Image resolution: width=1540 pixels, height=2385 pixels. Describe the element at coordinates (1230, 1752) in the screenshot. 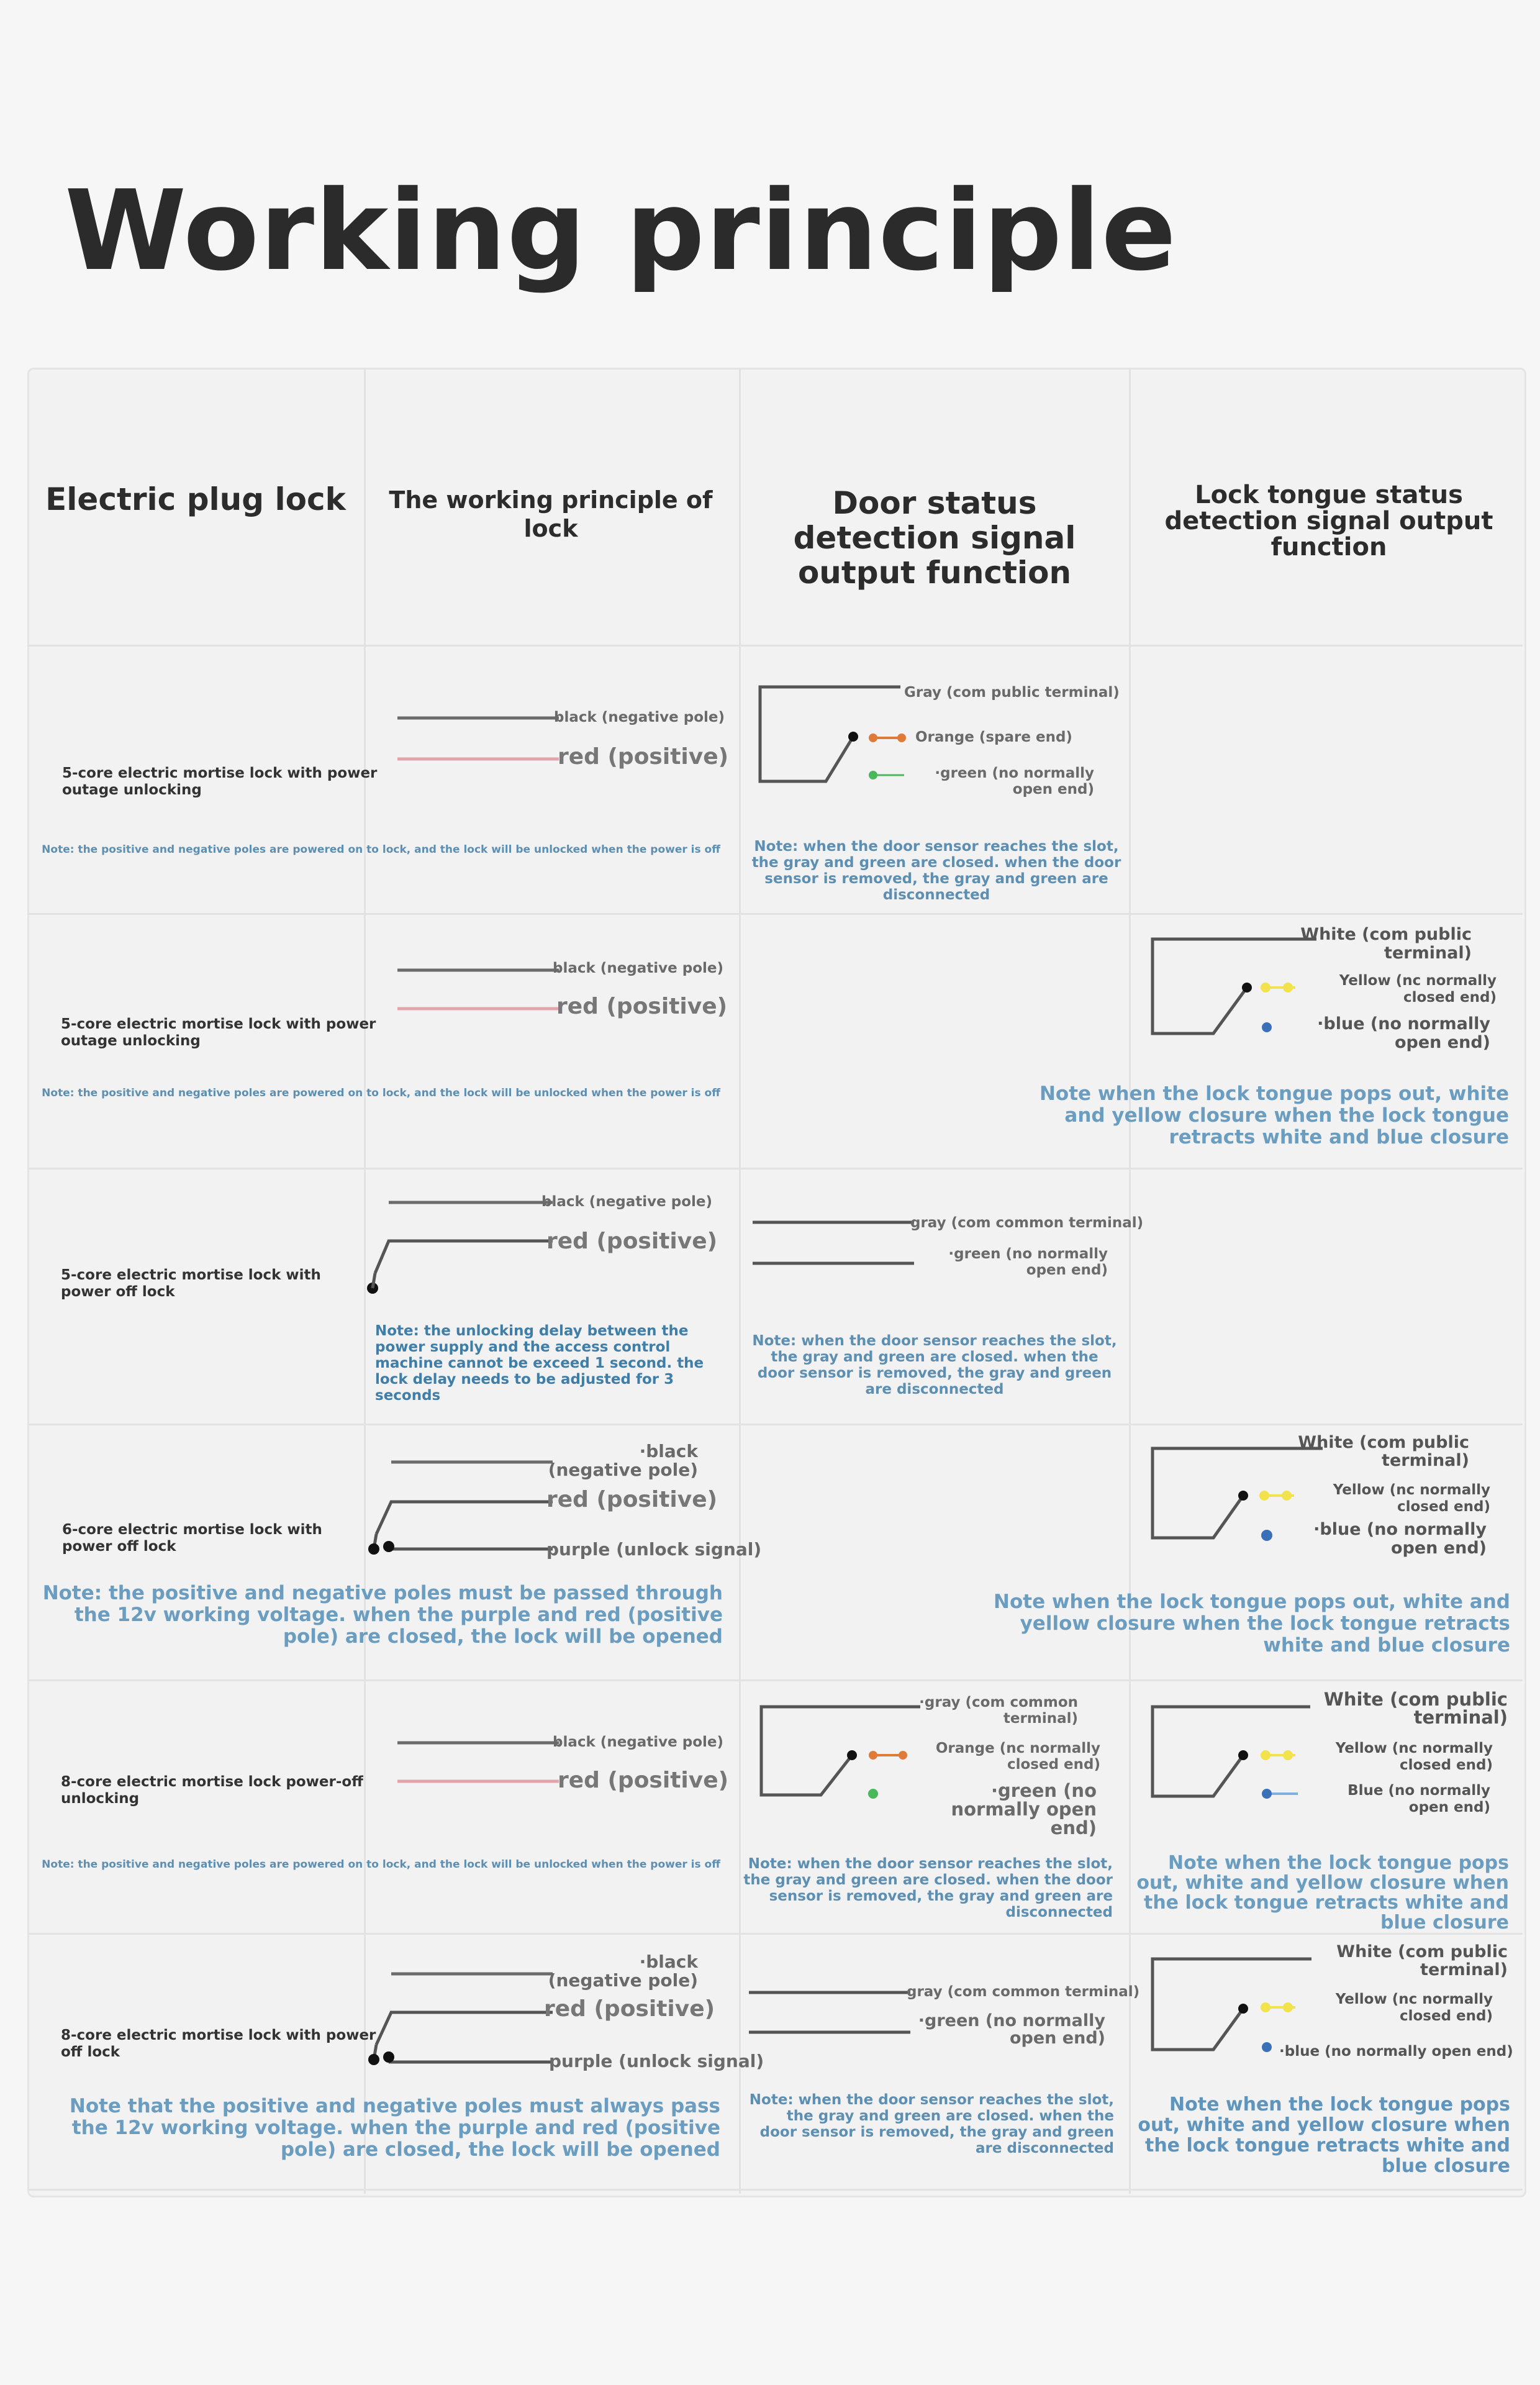

I see `row-5-tongue-switch-diagram` at that location.